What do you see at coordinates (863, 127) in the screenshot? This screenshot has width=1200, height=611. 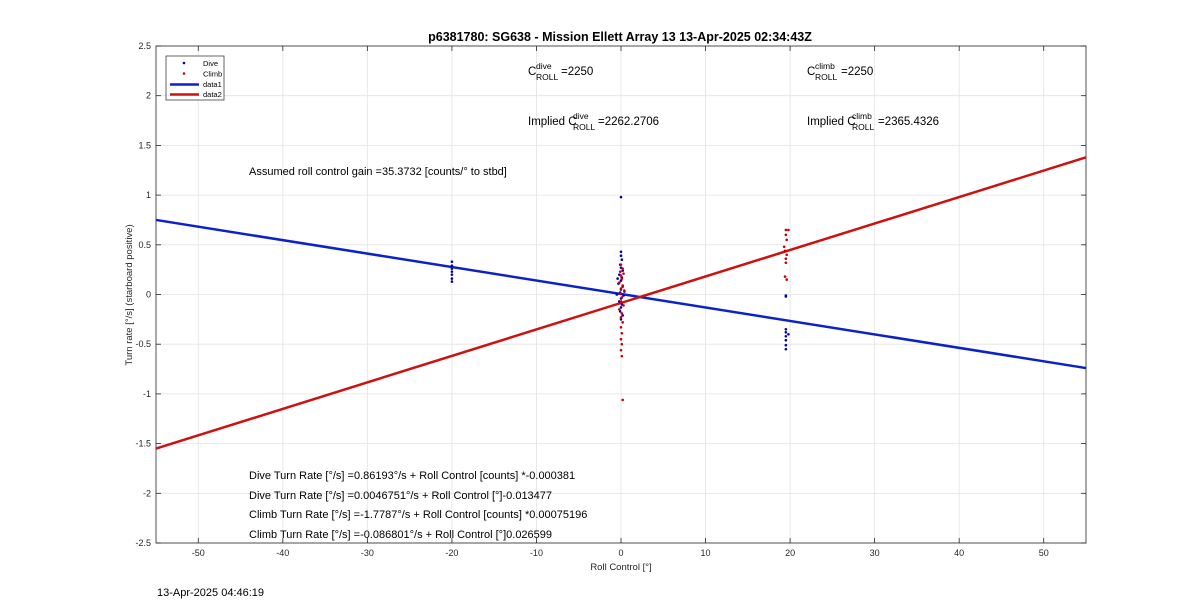 I see `implied-climb-sub: ROLL` at bounding box center [863, 127].